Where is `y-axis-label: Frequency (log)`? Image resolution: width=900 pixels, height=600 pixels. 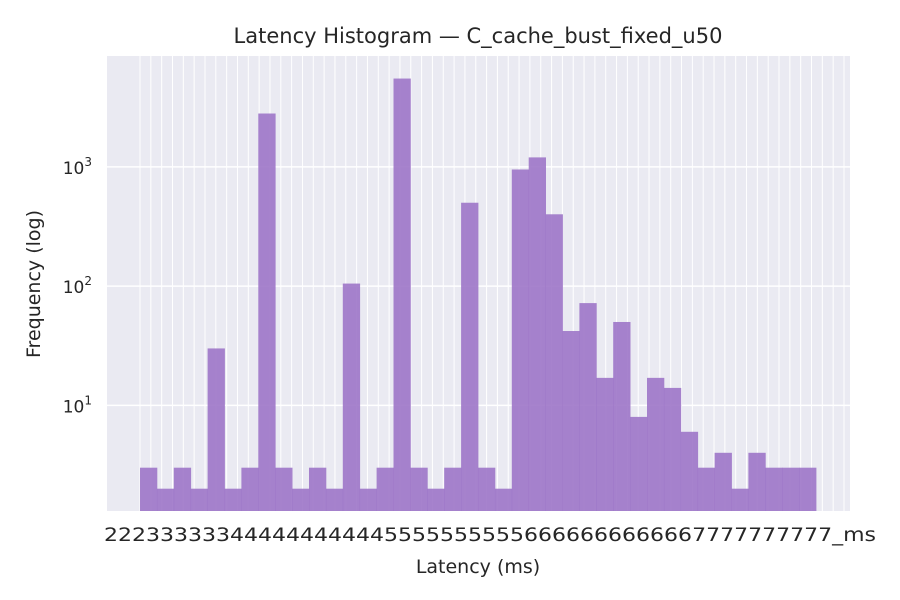
y-axis-label: Frequency (log) is located at coordinates (34, 284).